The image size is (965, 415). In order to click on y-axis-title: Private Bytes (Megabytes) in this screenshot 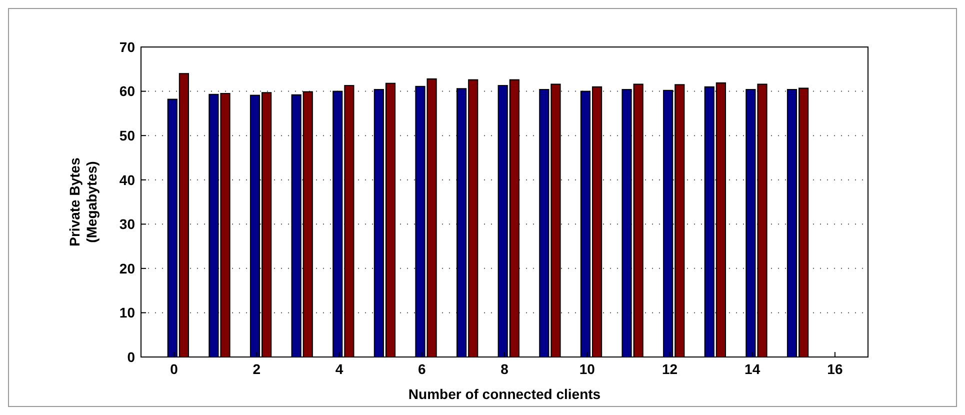, I will do `click(83, 201)`.